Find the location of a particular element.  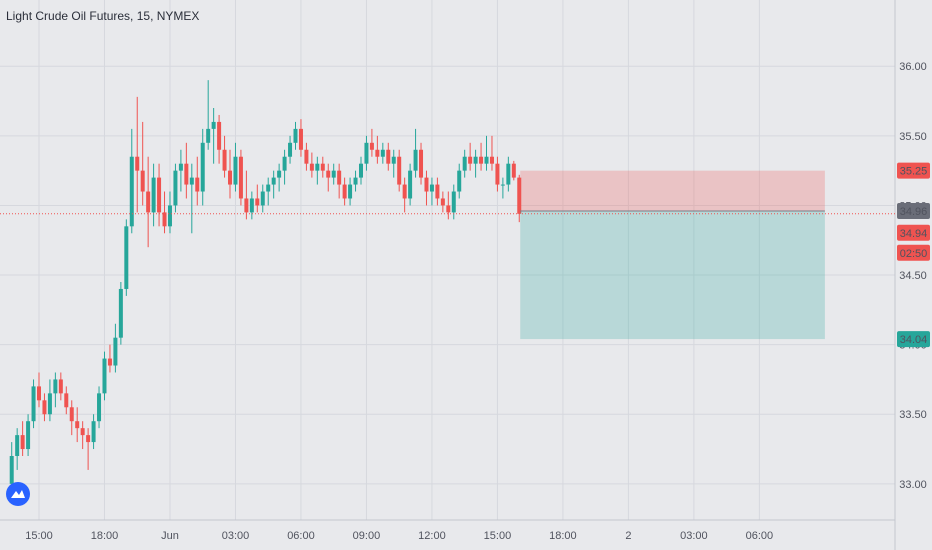

countdown-label is located at coordinates (913, 252).